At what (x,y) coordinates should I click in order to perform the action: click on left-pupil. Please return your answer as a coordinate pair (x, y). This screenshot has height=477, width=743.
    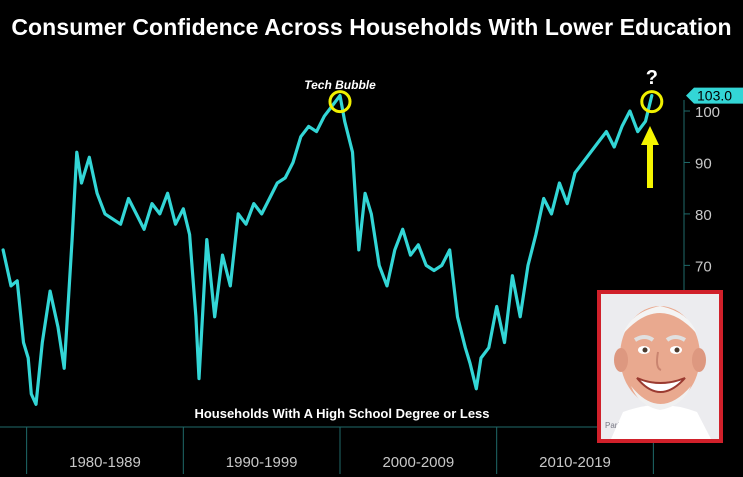
    Looking at the image, I should click on (645, 350).